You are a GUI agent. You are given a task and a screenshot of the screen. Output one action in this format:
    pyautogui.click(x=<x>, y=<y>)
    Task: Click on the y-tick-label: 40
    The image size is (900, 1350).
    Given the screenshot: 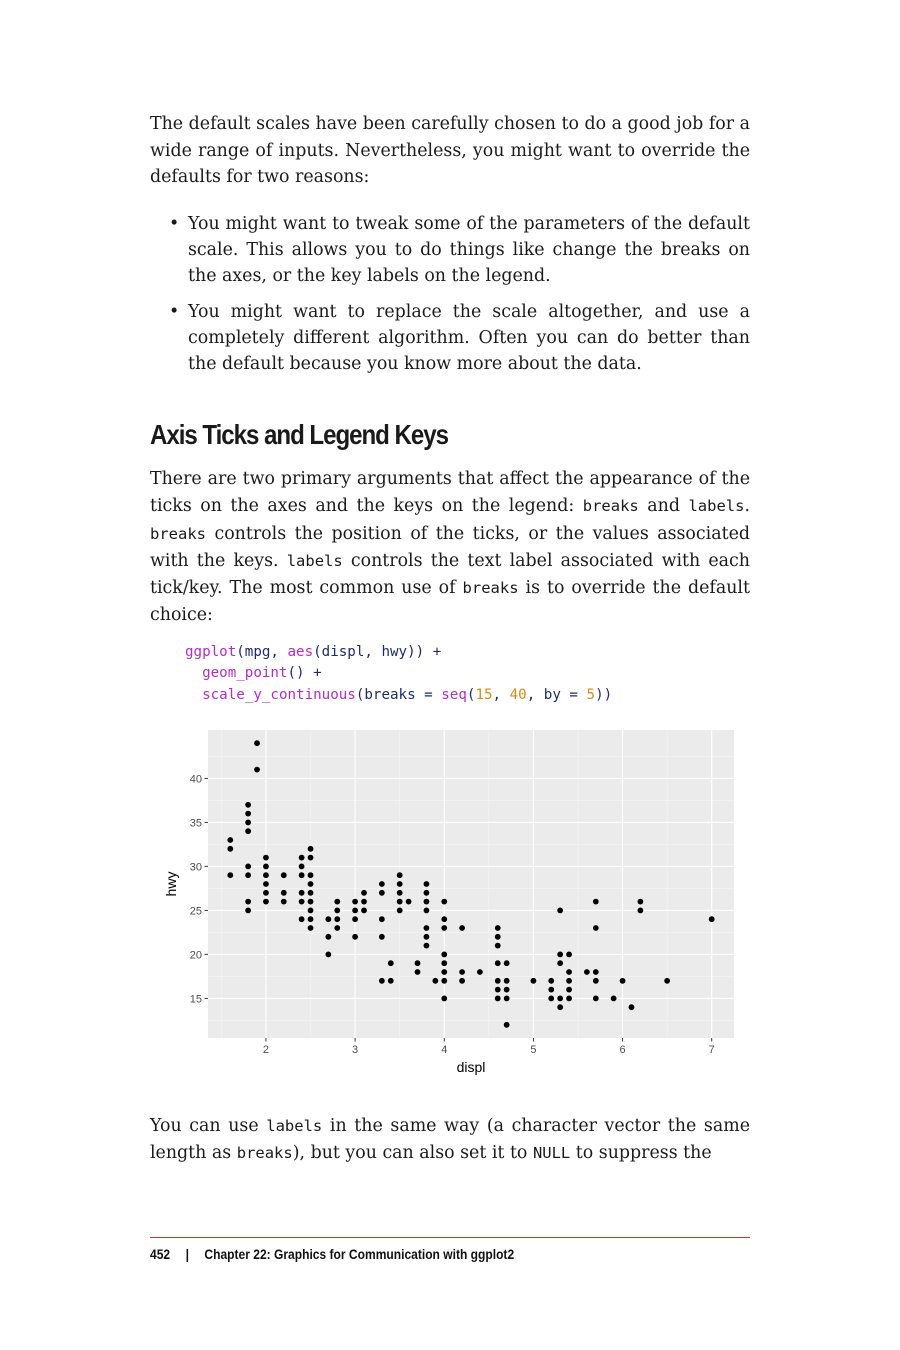 What is the action you would take?
    pyautogui.click(x=196, y=779)
    